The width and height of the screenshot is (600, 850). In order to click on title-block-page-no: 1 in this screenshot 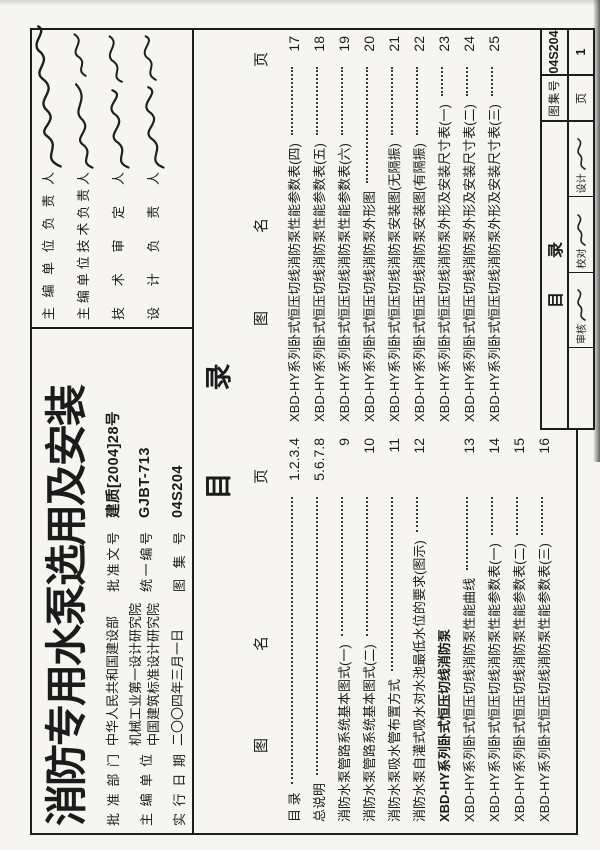, I will do `click(580, 53)`.